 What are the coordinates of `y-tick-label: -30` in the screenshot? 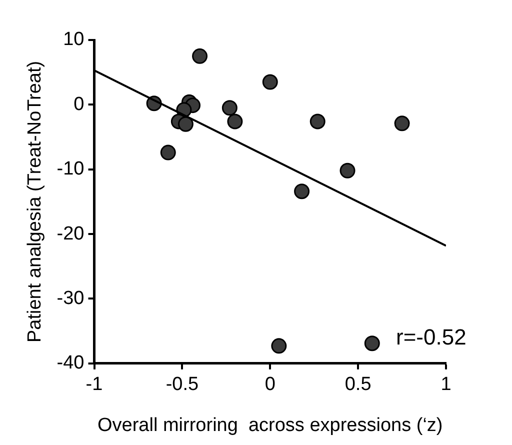 It's located at (70, 298).